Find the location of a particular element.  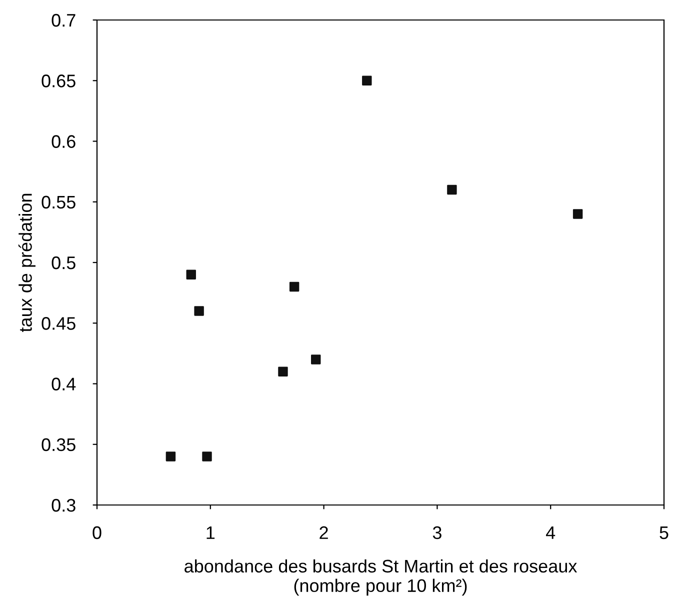

x-tick-label: 0 is located at coordinates (97, 533).